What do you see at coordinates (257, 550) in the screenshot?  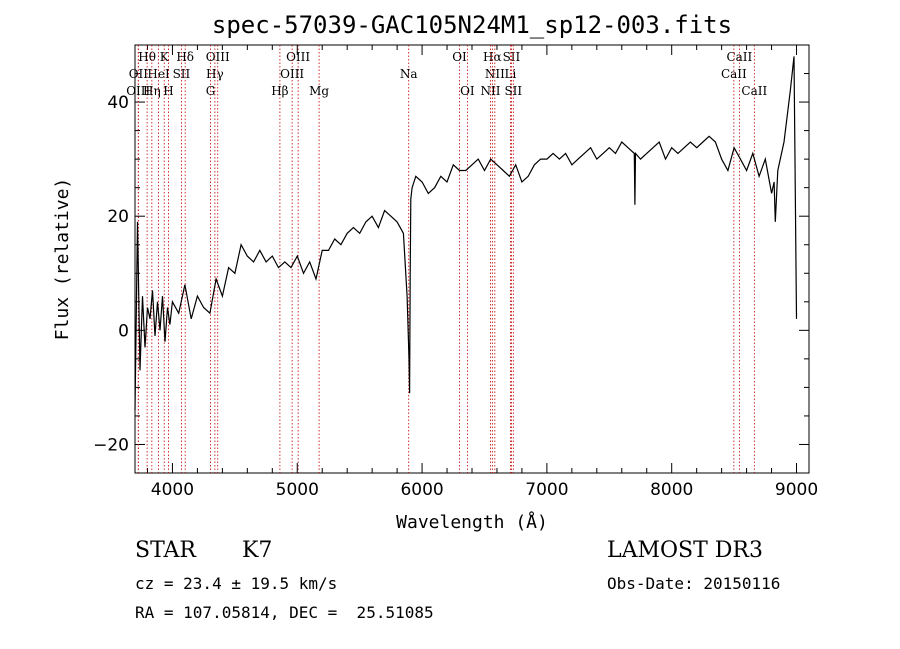 I see `object-subclass: K7` at bounding box center [257, 550].